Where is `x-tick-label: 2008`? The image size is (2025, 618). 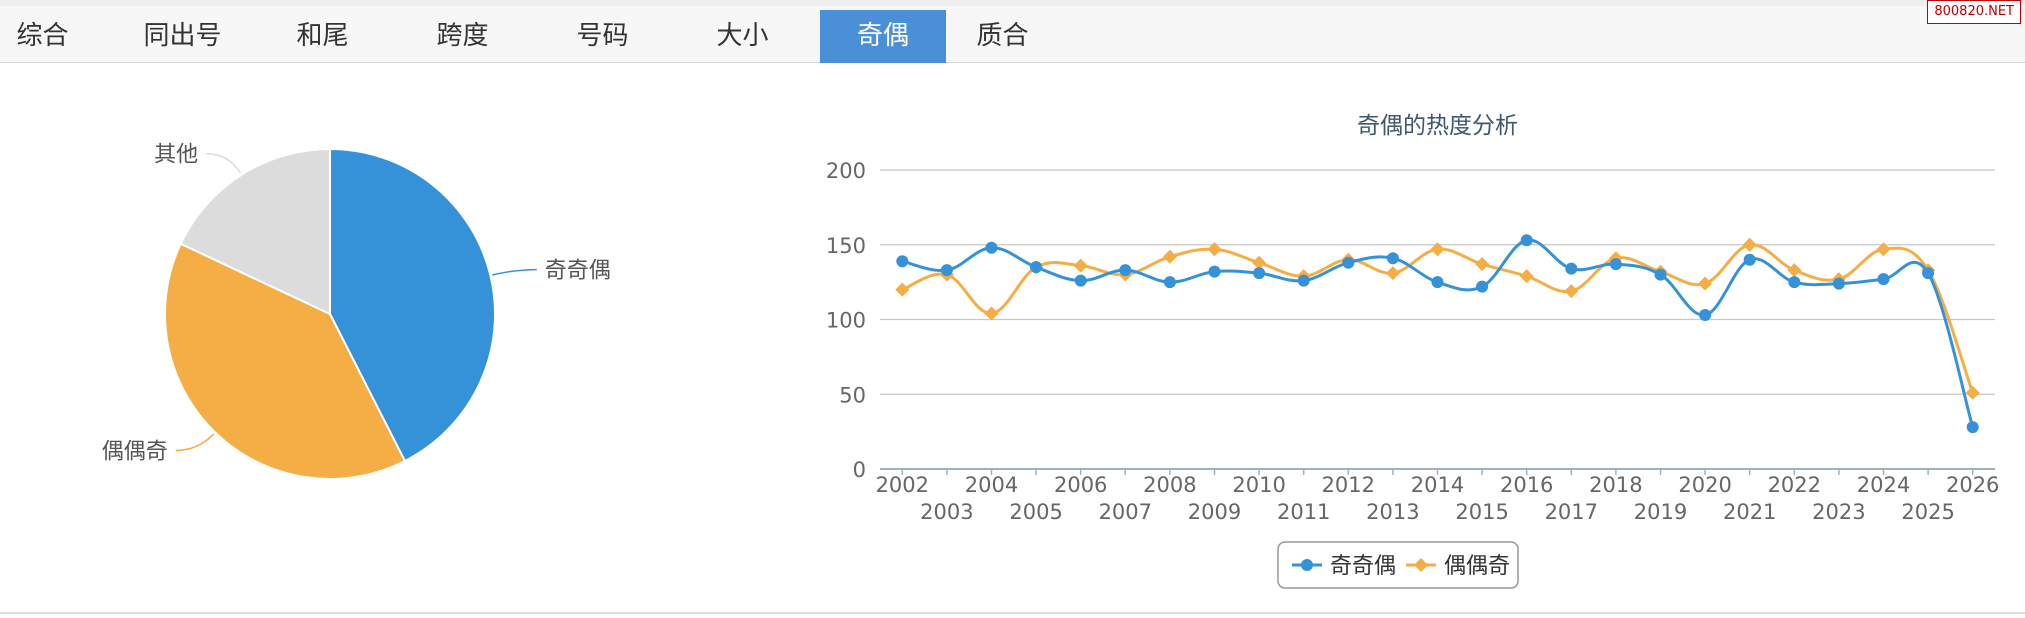
x-tick-label: 2008 is located at coordinates (1169, 485).